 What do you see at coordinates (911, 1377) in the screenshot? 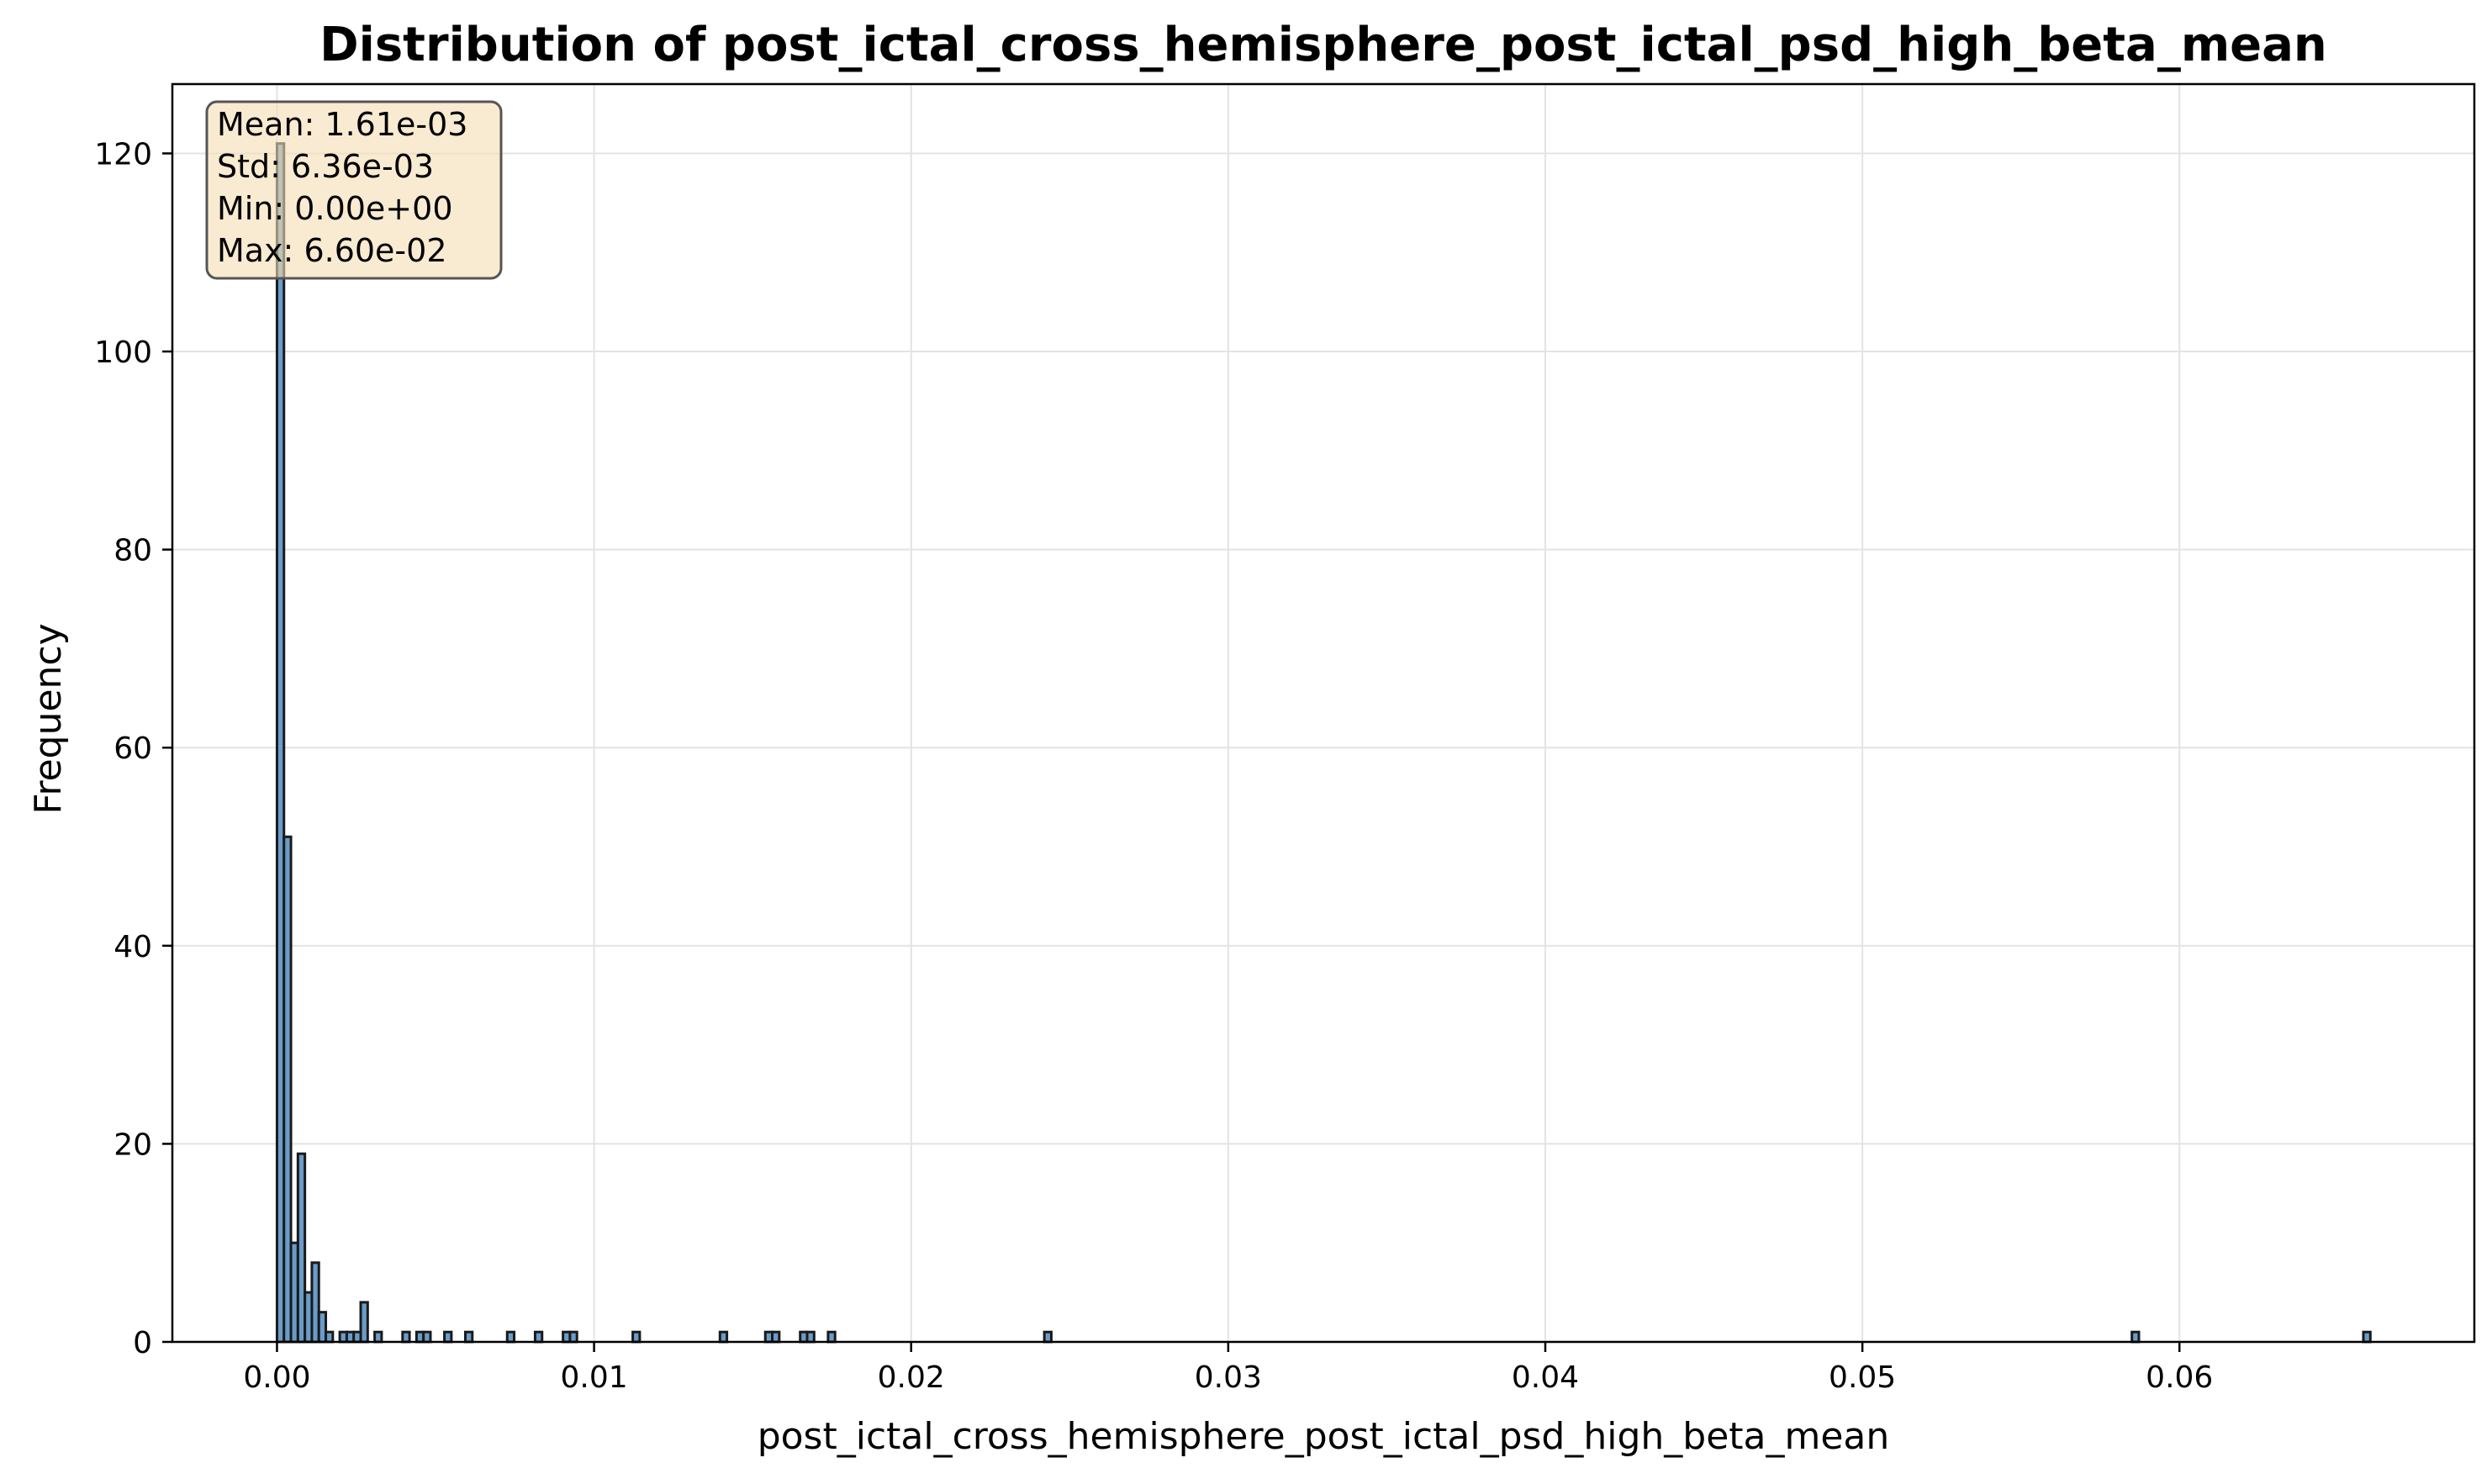
I see `x-tick-label: 0.02` at bounding box center [911, 1377].